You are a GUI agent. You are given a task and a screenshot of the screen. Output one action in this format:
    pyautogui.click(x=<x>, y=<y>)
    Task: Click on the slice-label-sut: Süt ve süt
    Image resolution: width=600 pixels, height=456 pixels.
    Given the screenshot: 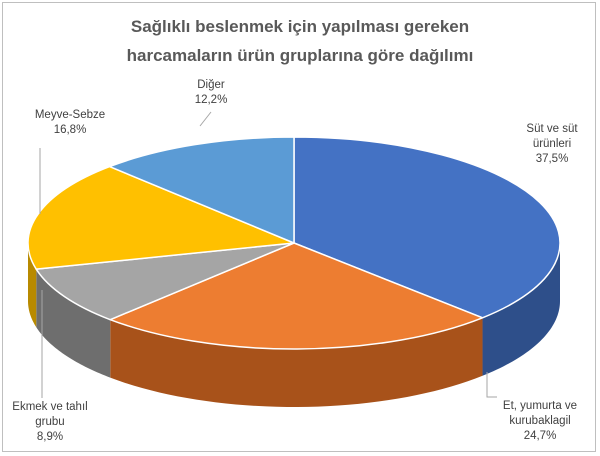 What is the action you would take?
    pyautogui.click(x=552, y=129)
    